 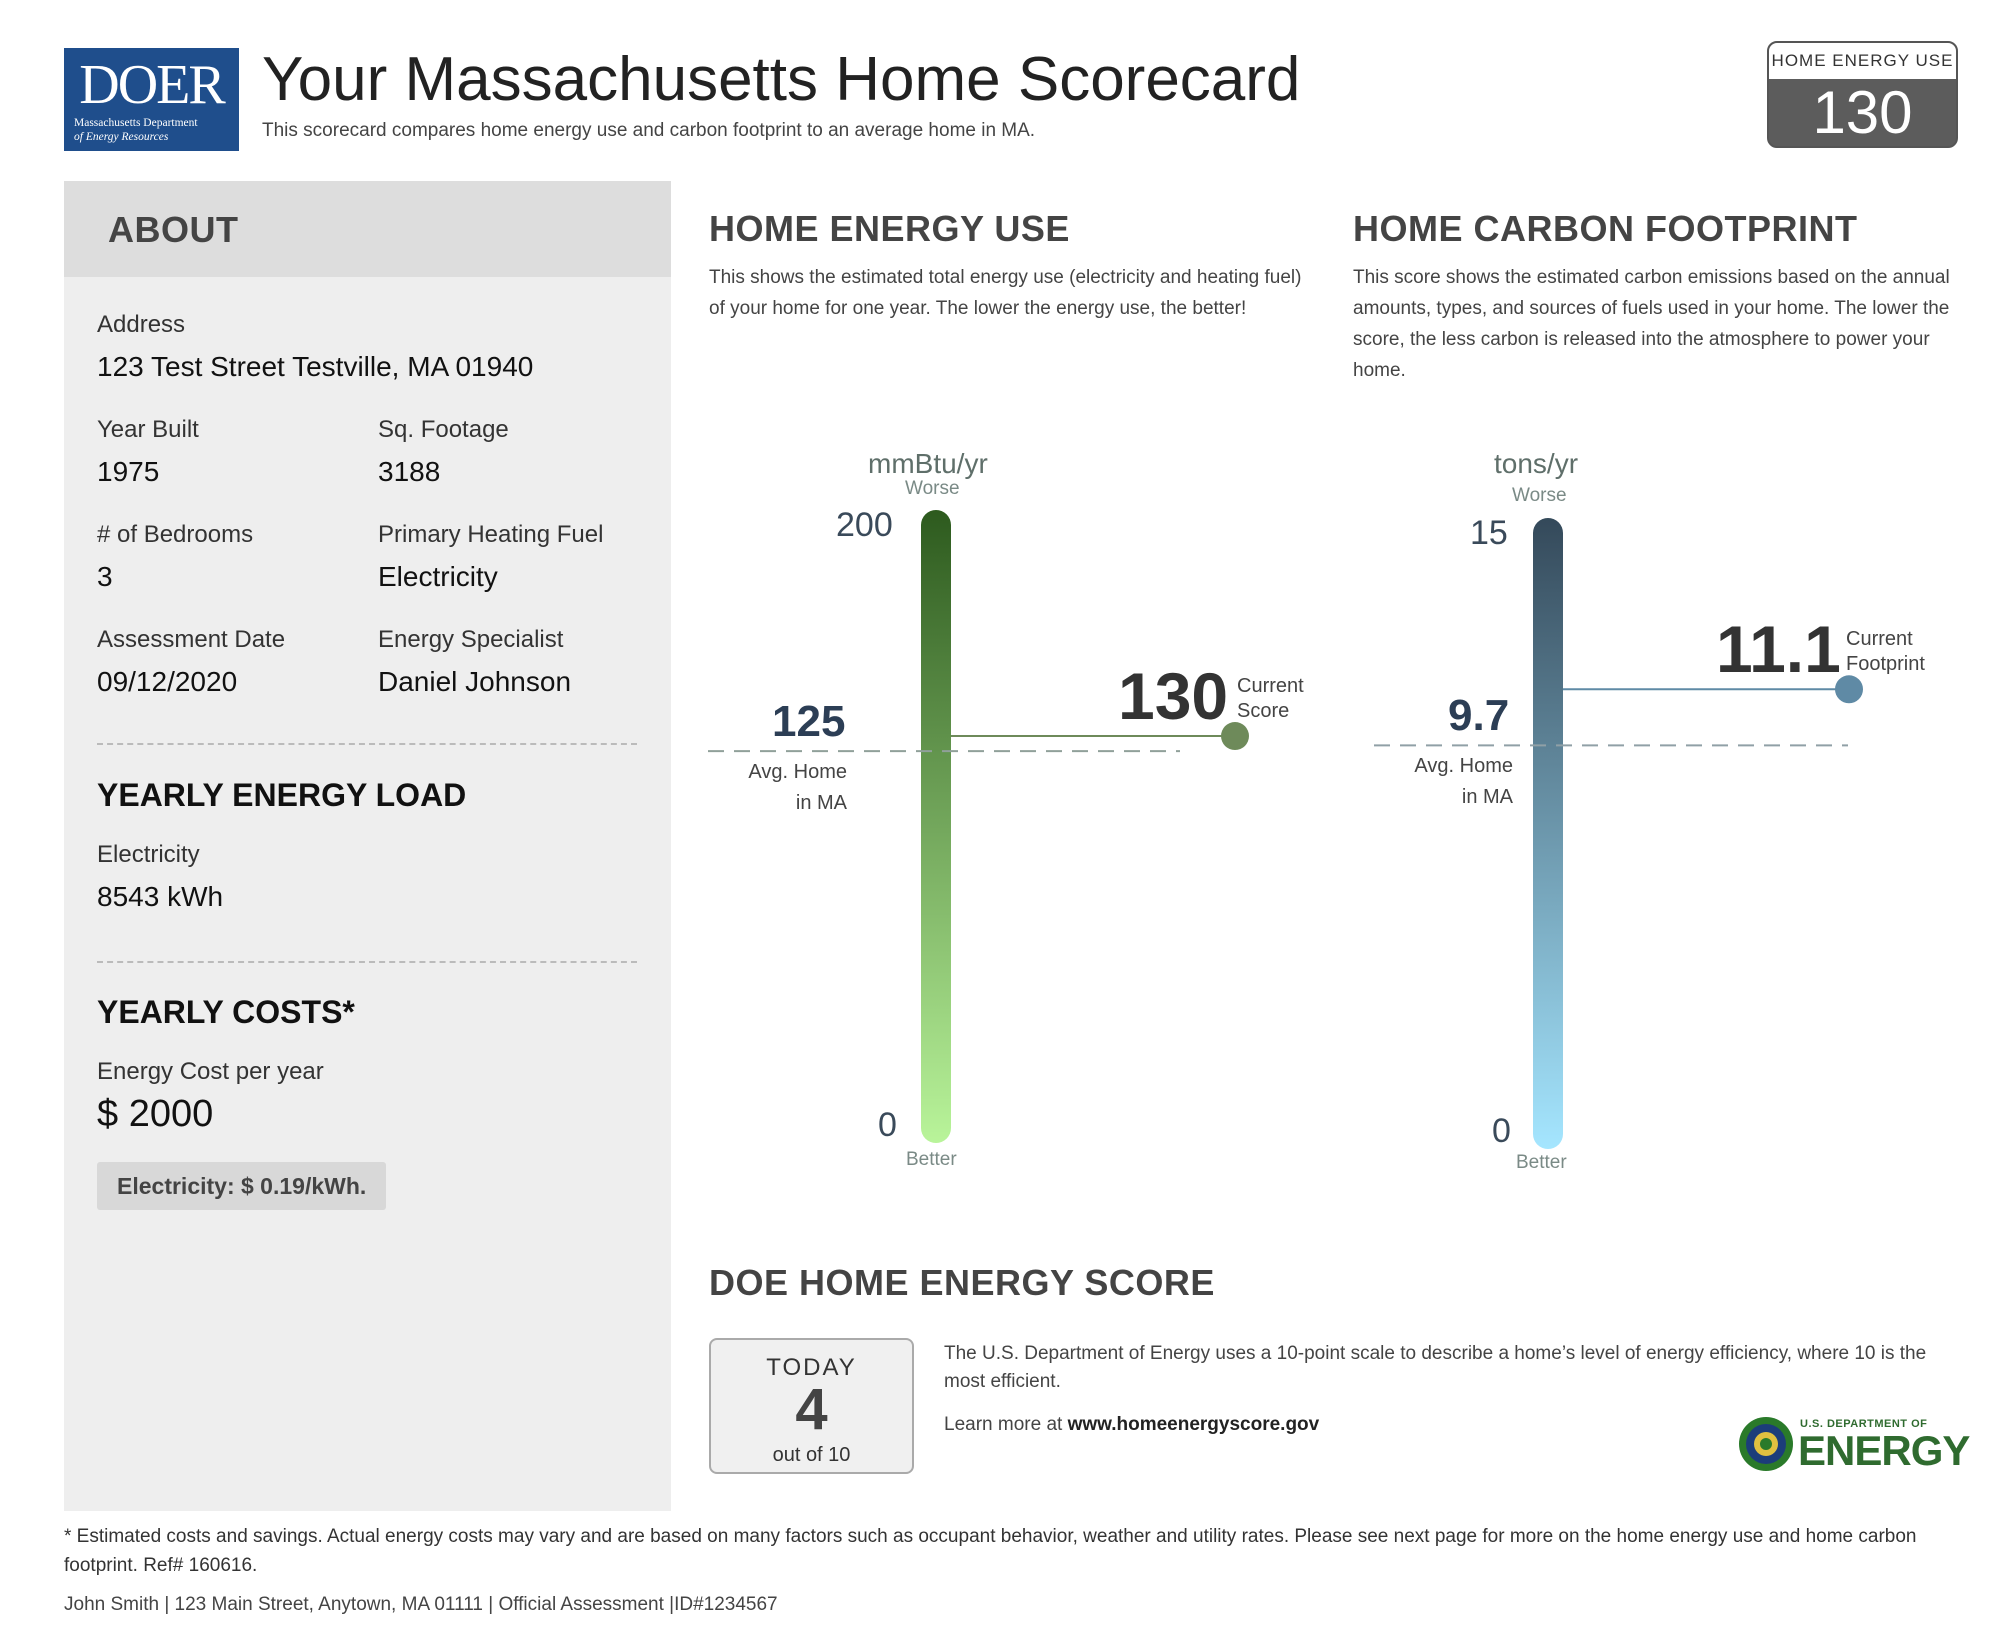 I want to click on carbon-avg-label-line2: in MA, so click(x=1487, y=797).